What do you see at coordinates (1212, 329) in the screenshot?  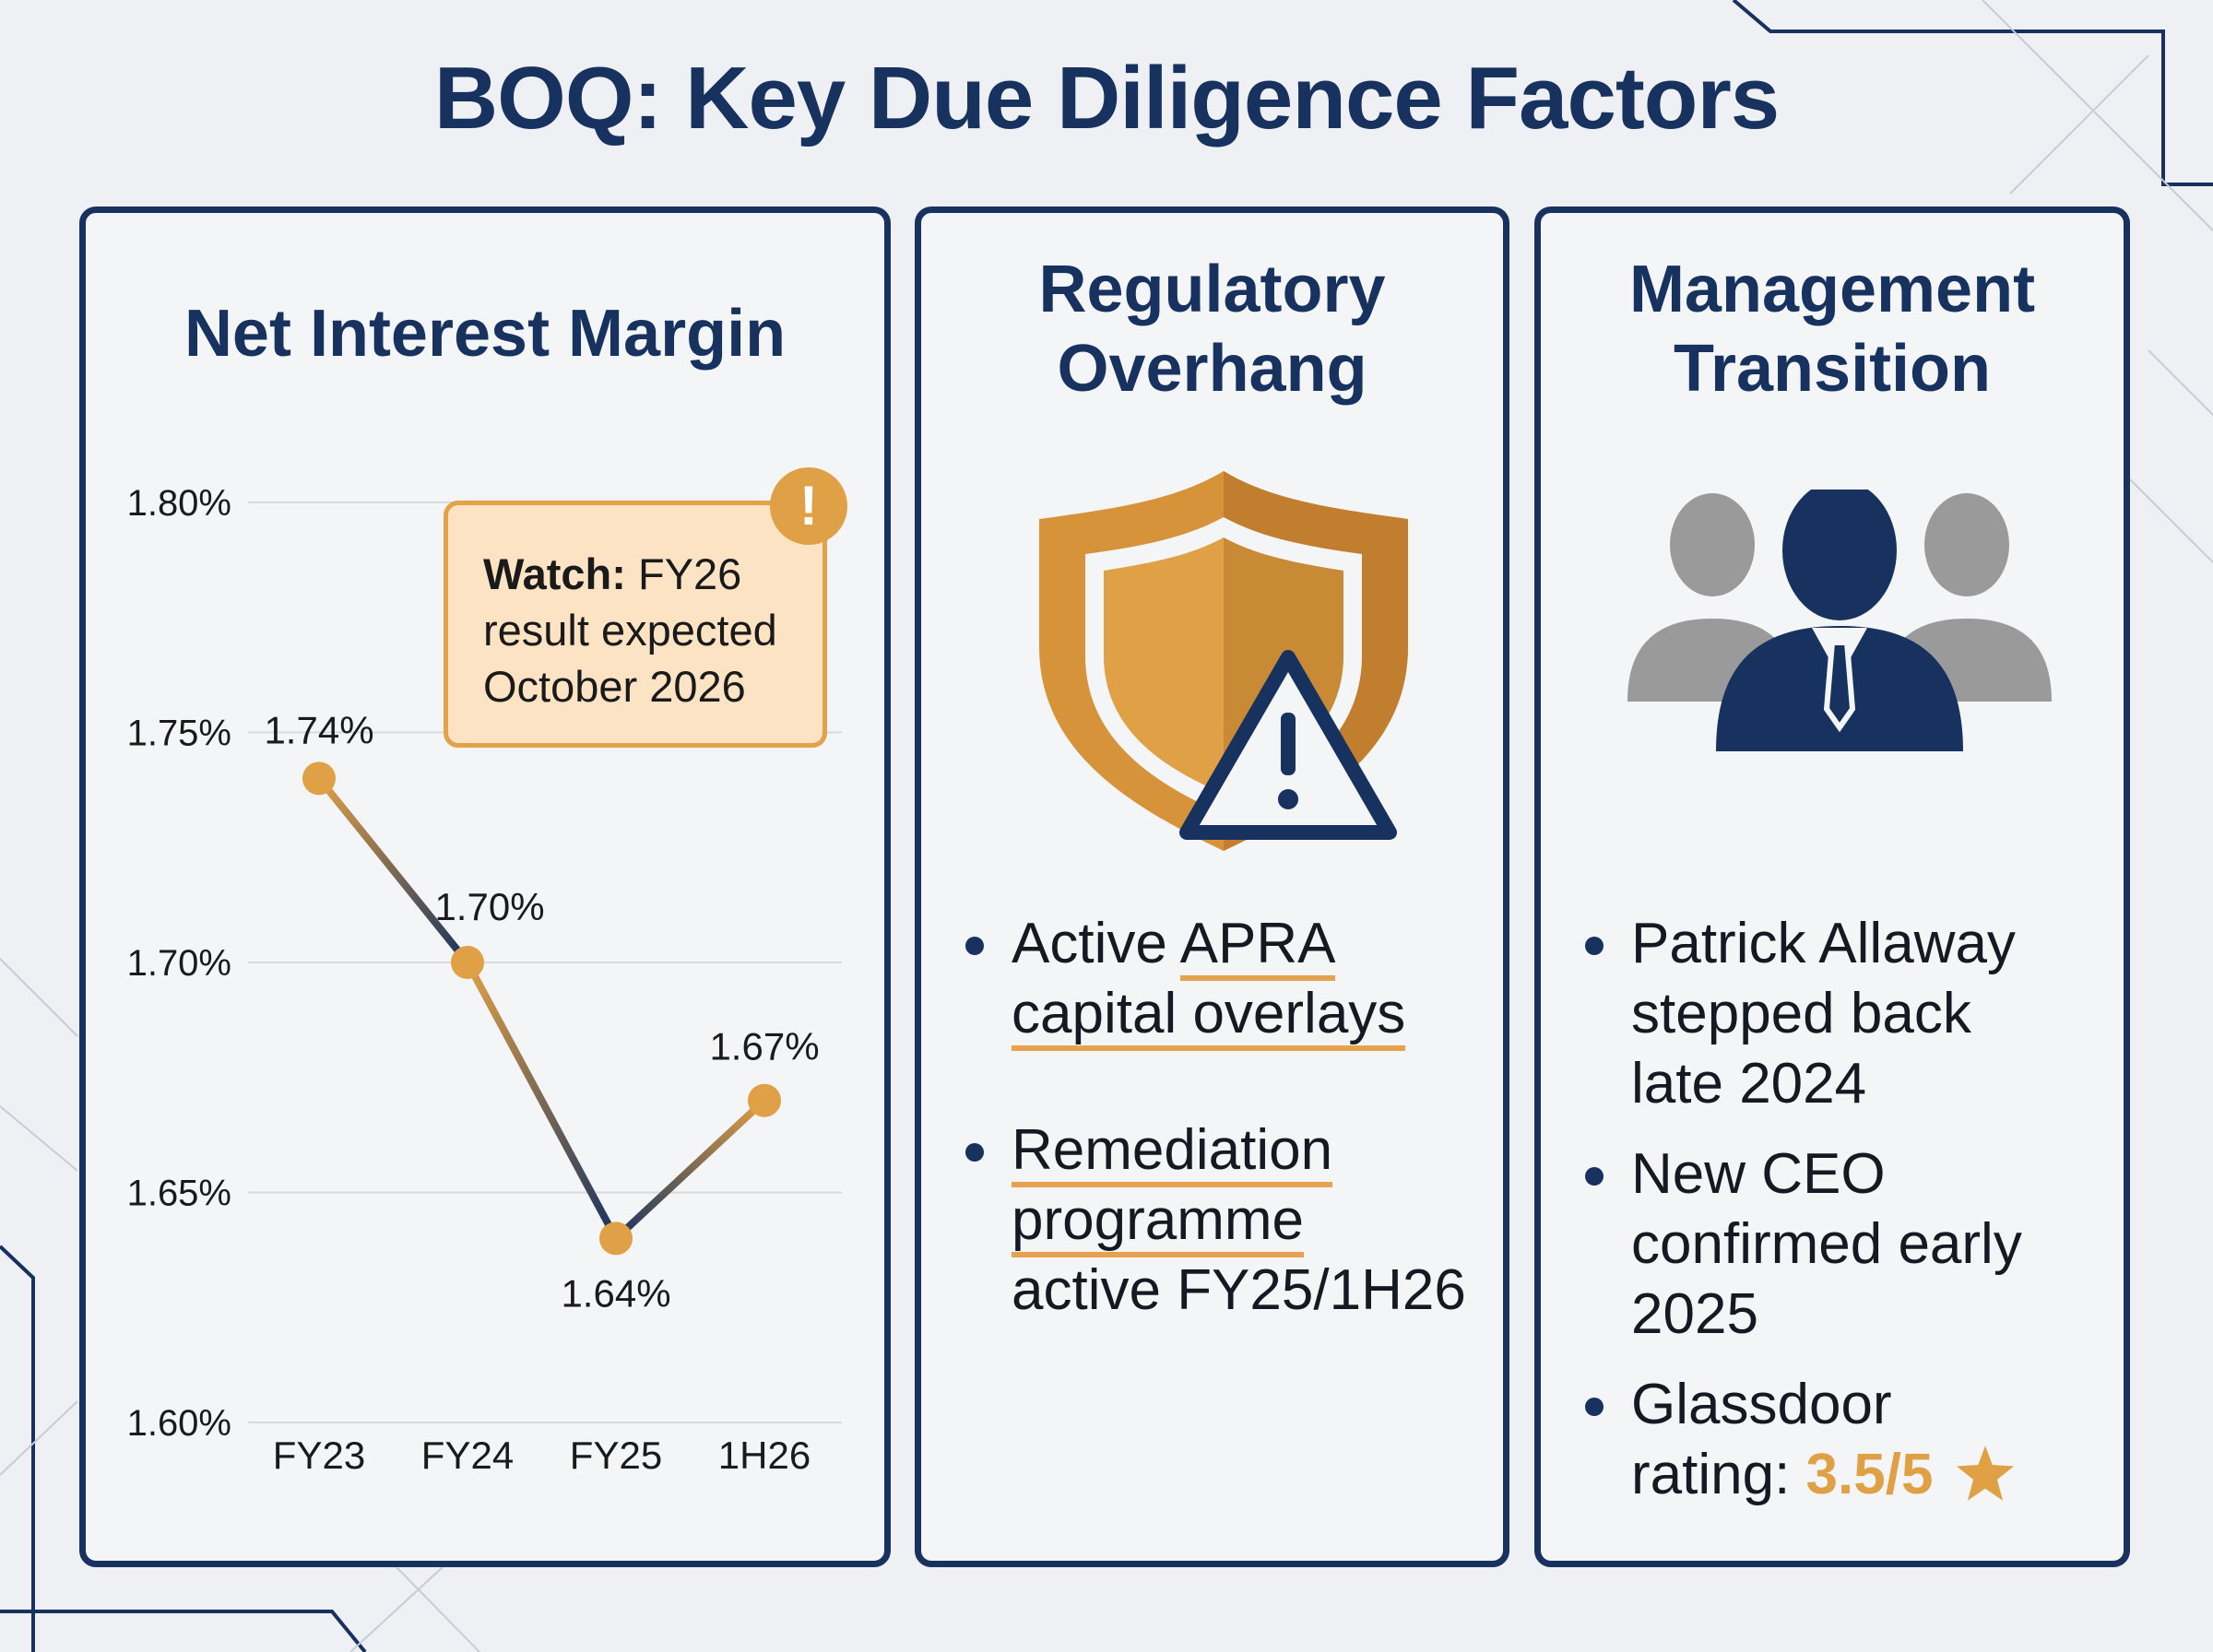 I see `regulatory-panel-title: Regulatory Overhang` at bounding box center [1212, 329].